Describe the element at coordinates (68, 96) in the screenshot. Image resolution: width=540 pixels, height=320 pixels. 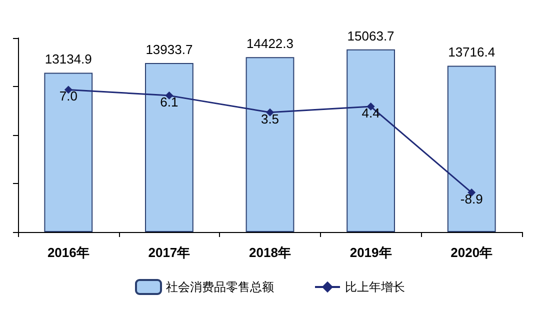
I see `data-label: 7.0` at that location.